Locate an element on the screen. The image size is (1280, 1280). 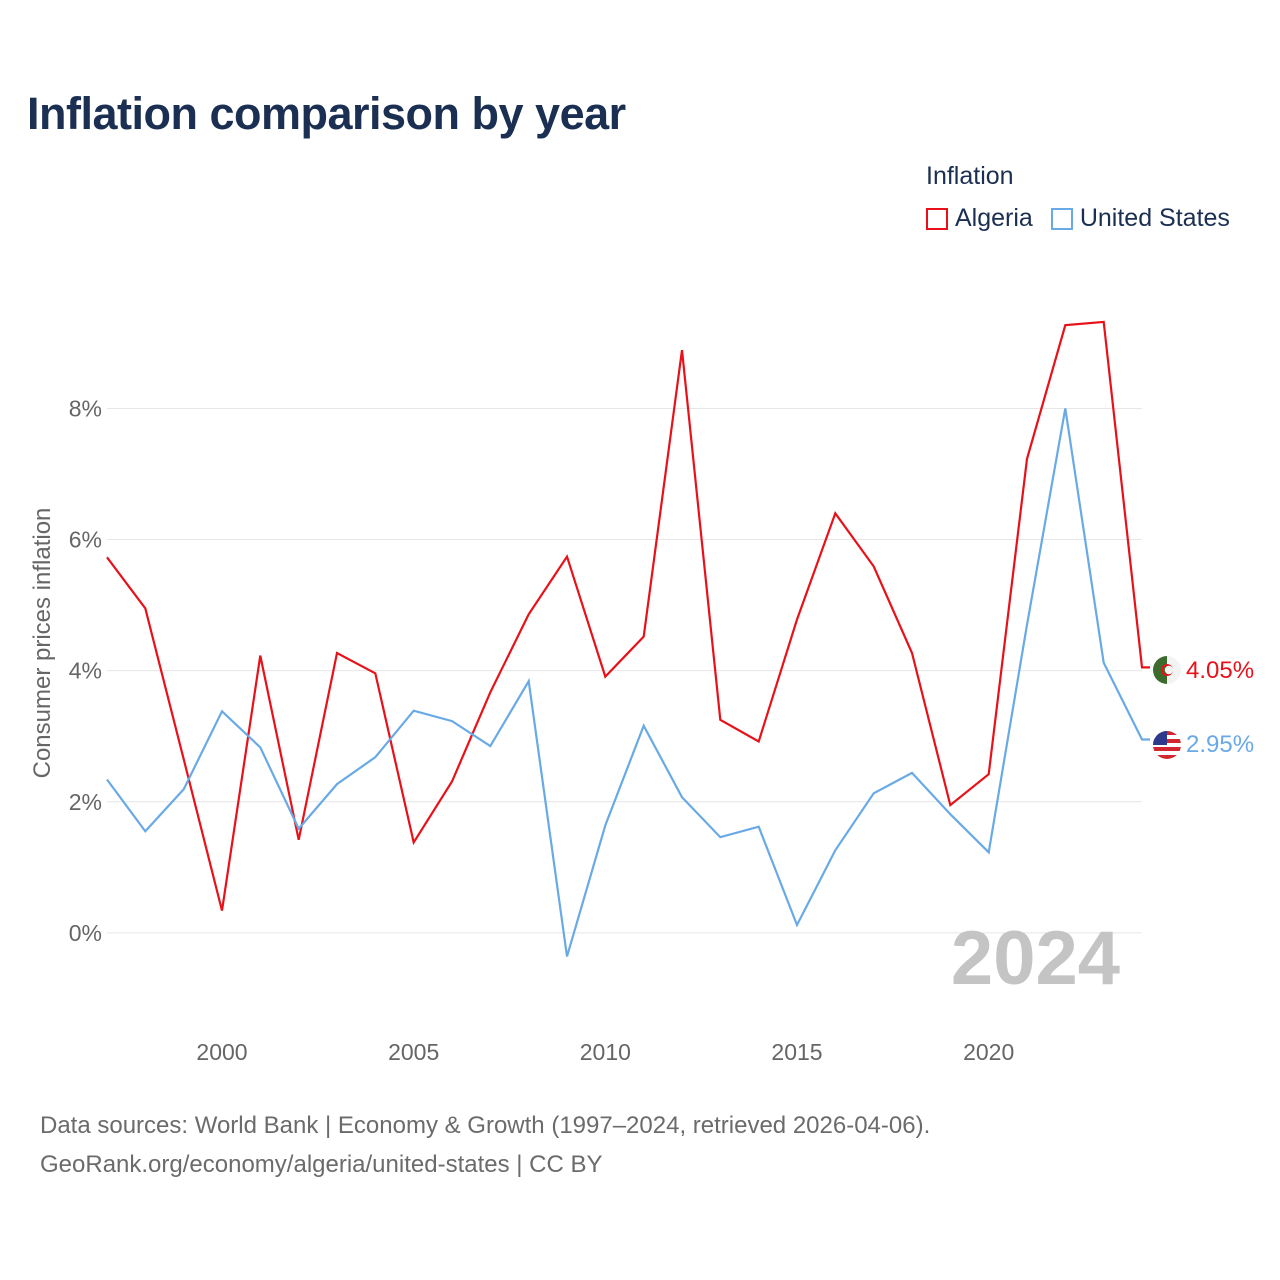
y-axis-label: Consumer prices inflation is located at coordinates (42, 643).